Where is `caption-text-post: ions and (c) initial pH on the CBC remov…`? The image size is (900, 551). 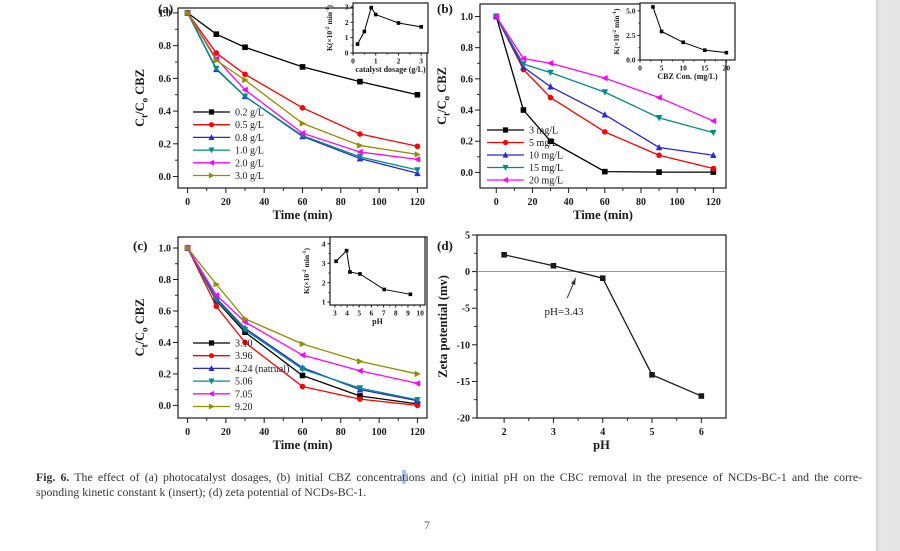 caption-text-post: ions and (c) initial pH on the CBC remov… is located at coordinates (634, 477).